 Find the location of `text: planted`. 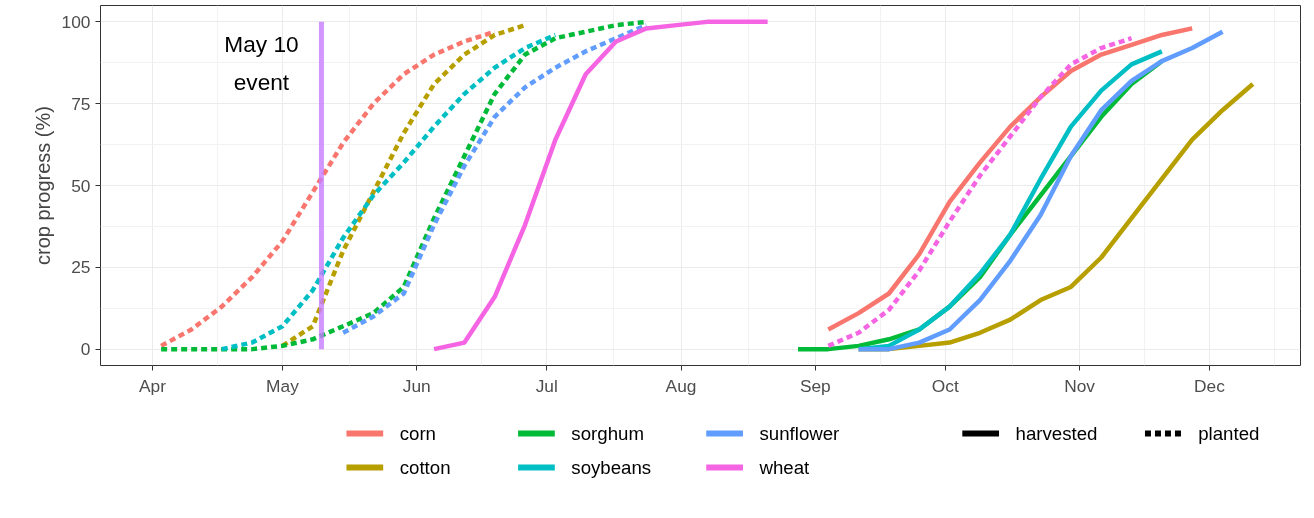

text: planted is located at coordinates (1229, 433).